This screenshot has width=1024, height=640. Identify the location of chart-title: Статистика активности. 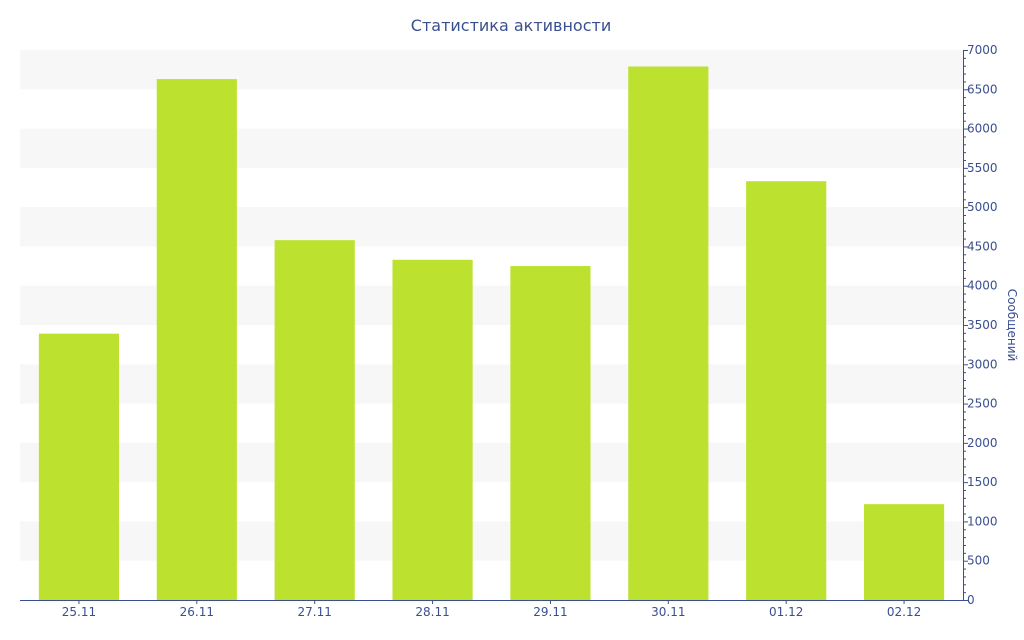
(511, 25).